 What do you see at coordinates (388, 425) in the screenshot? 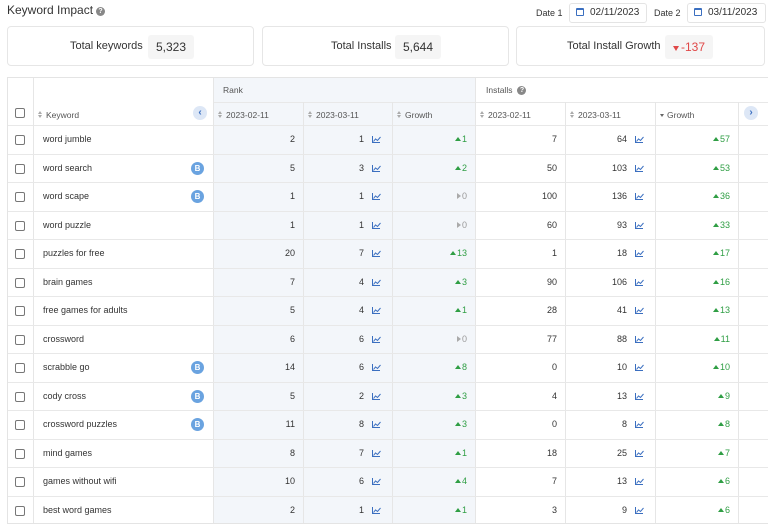
I see `table-row: crossword puzzles B 11 8 3 0 8 8` at bounding box center [388, 425].